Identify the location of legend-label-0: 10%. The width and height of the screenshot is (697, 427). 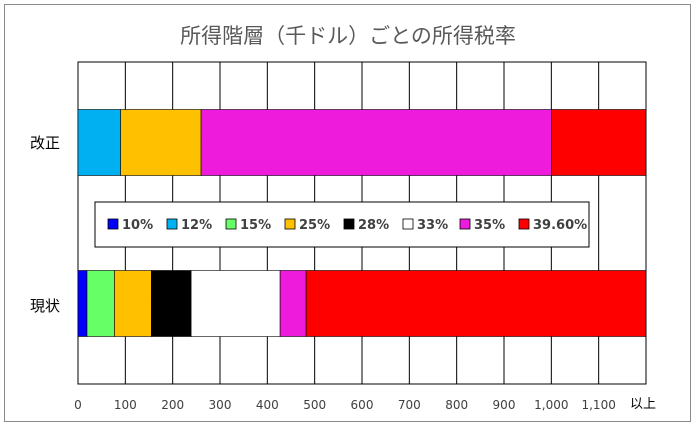
(137, 225).